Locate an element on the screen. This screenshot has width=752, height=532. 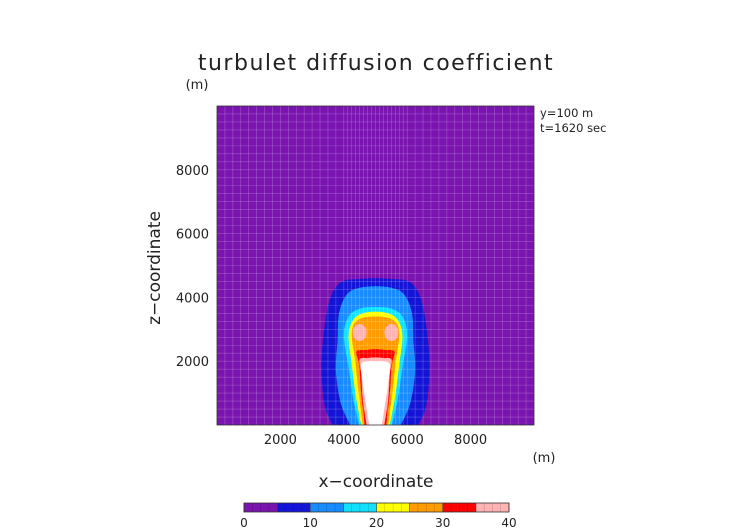
contour-bands is located at coordinates (375, 351).